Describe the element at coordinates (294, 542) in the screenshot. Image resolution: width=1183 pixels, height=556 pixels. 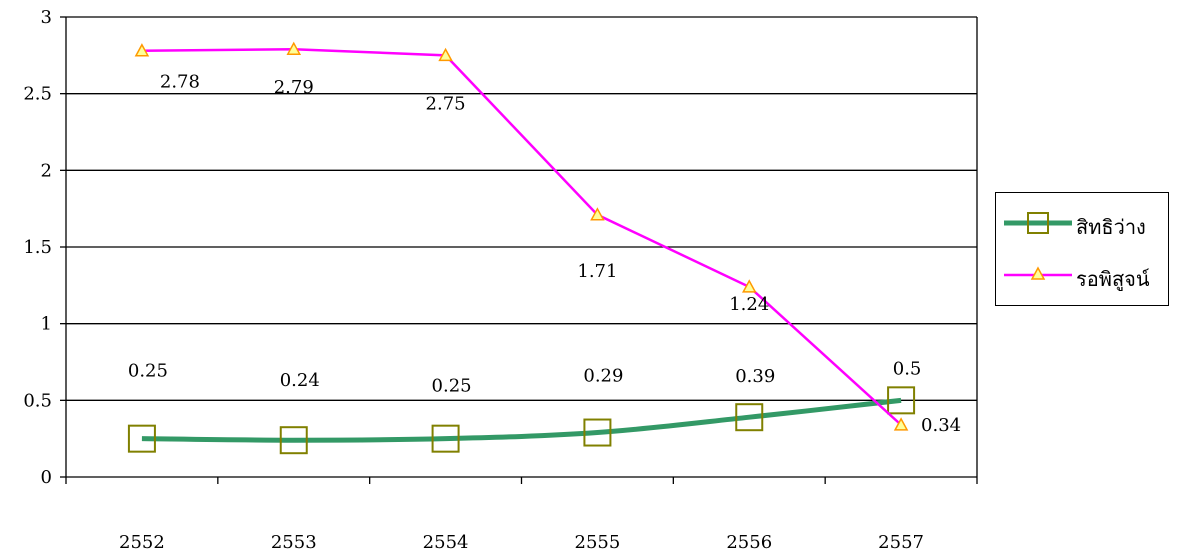
I see `x-tick-label: 2553` at that location.